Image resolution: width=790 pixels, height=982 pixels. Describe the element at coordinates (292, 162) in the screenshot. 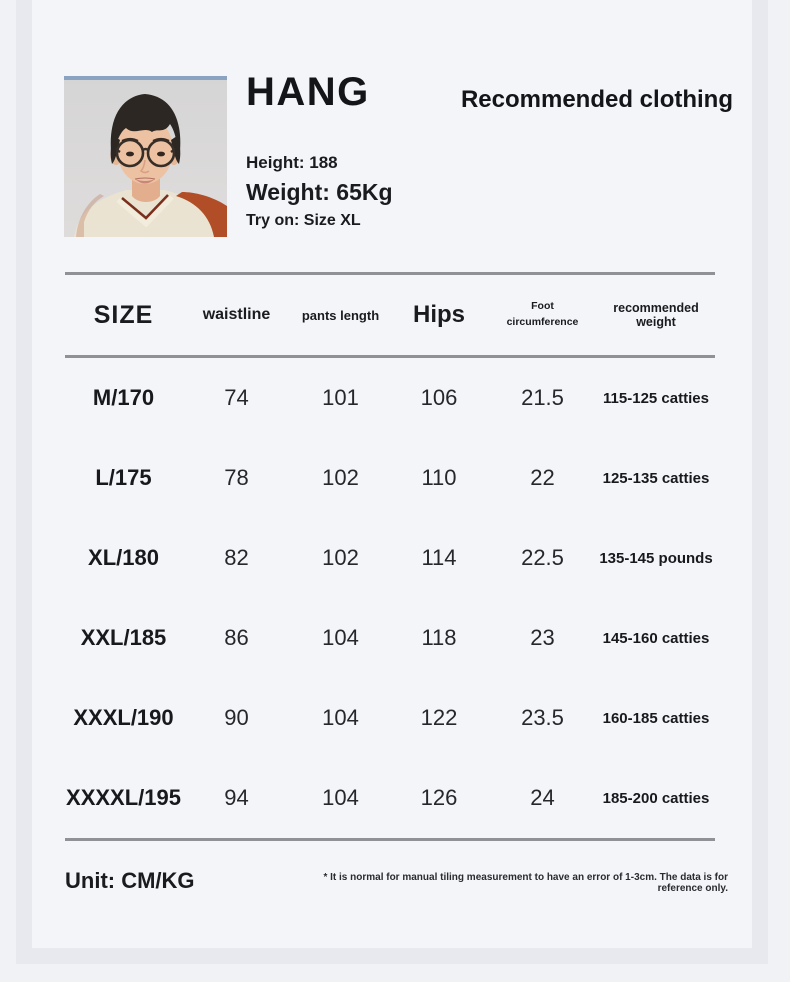

I see `stat-height: Height: 188` at that location.